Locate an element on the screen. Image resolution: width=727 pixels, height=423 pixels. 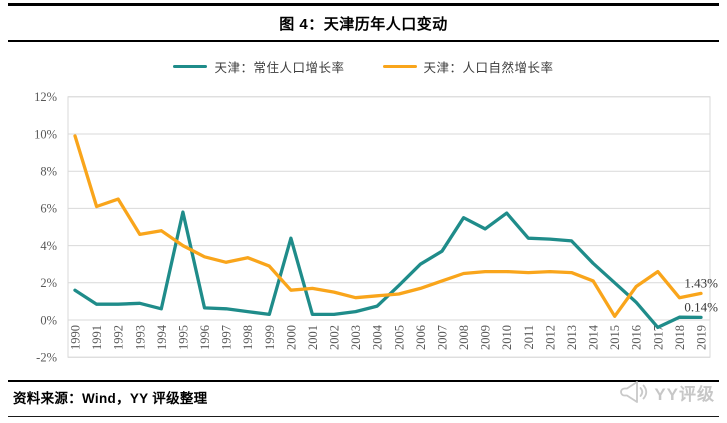
y-axis-tick-label: 4% is located at coordinates (48, 246).